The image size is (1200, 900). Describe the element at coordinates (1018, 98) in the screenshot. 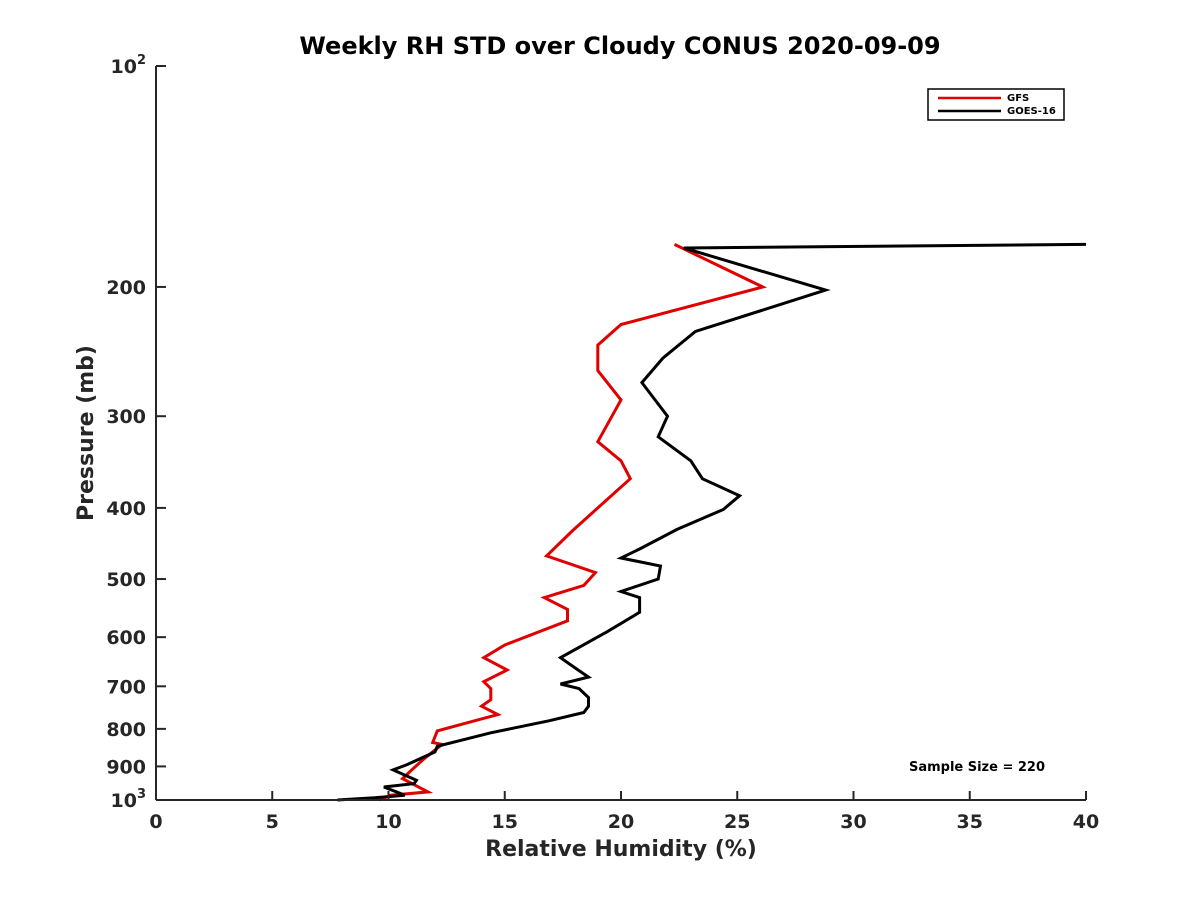

I see `legend-label-gfs: GFS` at that location.